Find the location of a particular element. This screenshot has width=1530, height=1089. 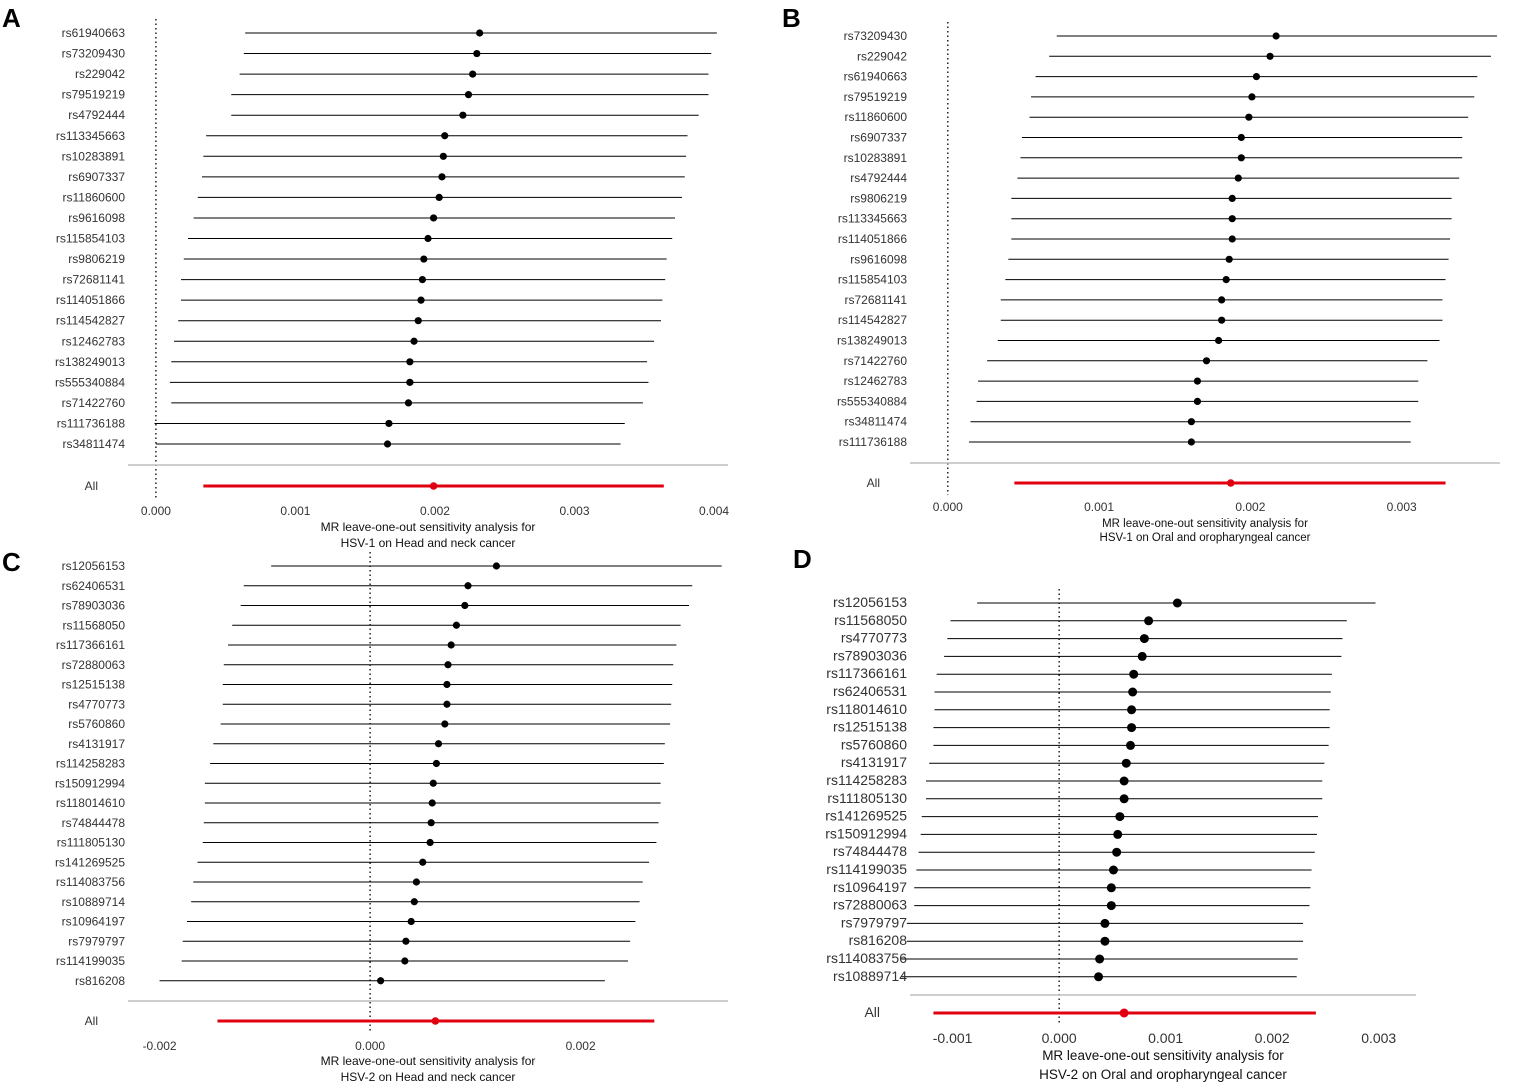

snp-label: rs71422760 is located at coordinates (876, 361).